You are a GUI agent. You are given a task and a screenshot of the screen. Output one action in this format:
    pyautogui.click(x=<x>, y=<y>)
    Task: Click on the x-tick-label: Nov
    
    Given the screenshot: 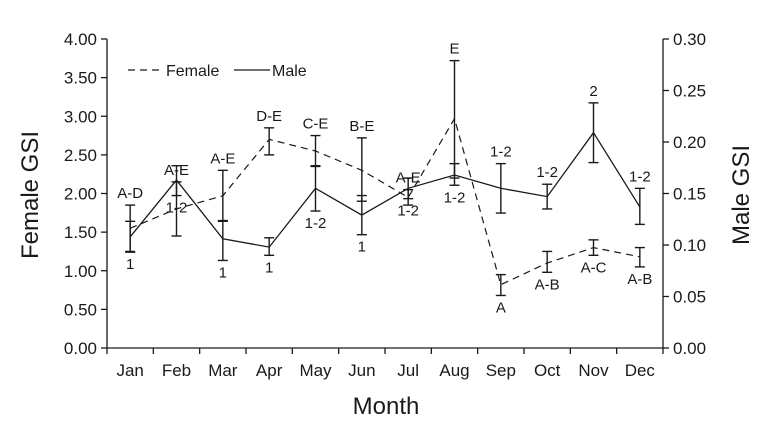 What is the action you would take?
    pyautogui.click(x=593, y=370)
    